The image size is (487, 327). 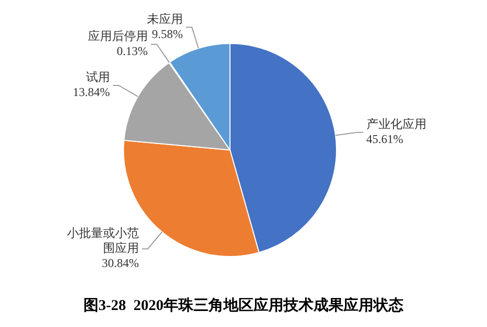 What do you see at coordinates (385, 139) in the screenshot?
I see `data-label: 45.61%` at bounding box center [385, 139].